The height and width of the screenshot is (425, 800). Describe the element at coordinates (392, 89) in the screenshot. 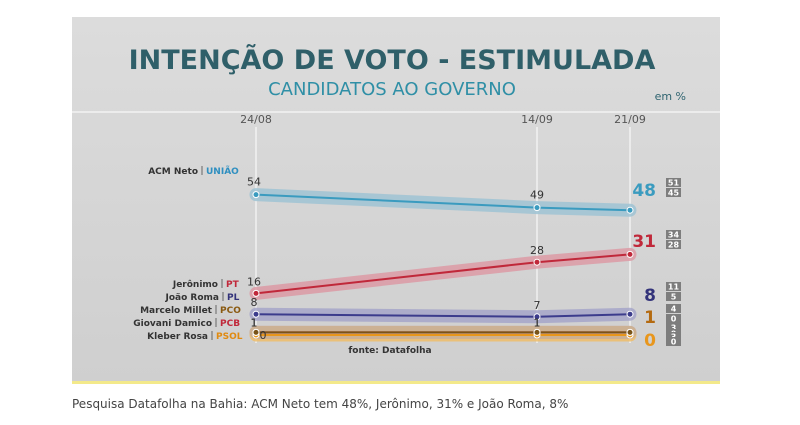

I see `chart-subtitle: CANDIDATOS AO GOVERNO` at that location.